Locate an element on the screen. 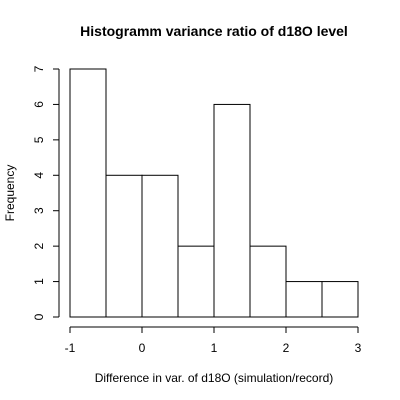 The height and width of the screenshot is (400, 400). y-tick-label-6: 6 is located at coordinates (39, 104).